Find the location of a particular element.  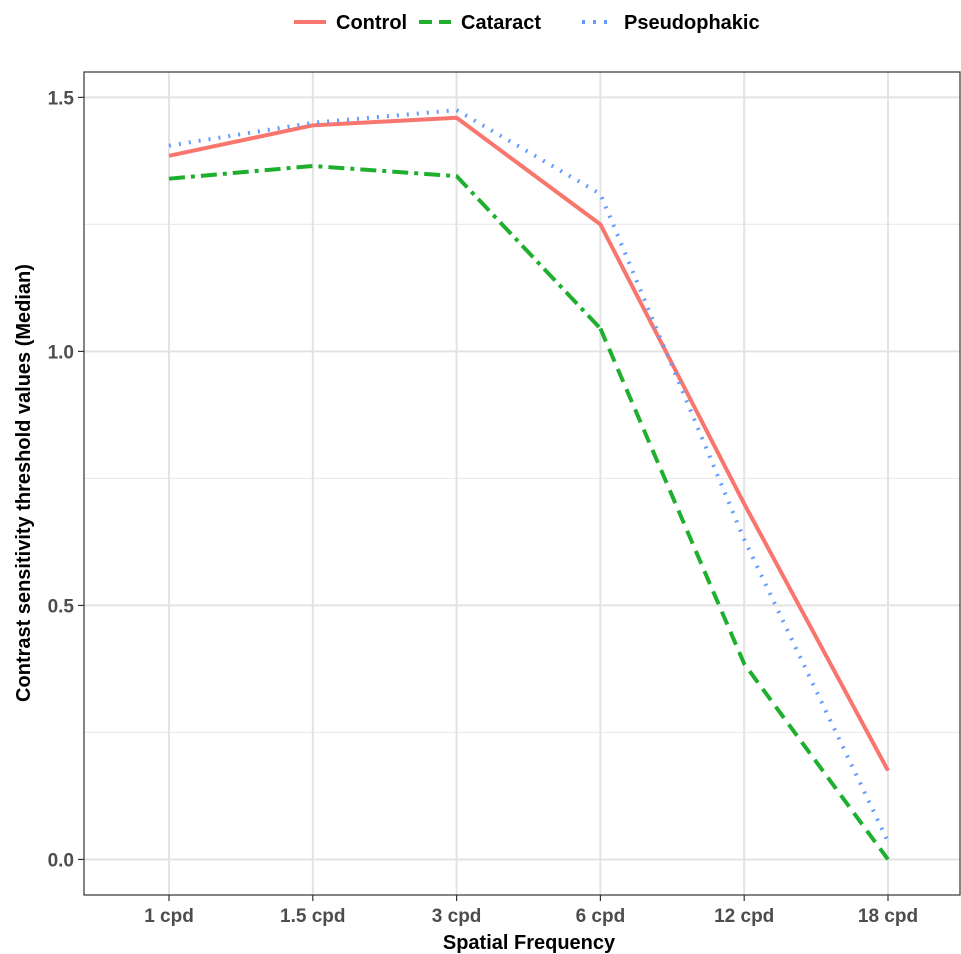

y-tick-label: 0.5 is located at coordinates (61, 606).